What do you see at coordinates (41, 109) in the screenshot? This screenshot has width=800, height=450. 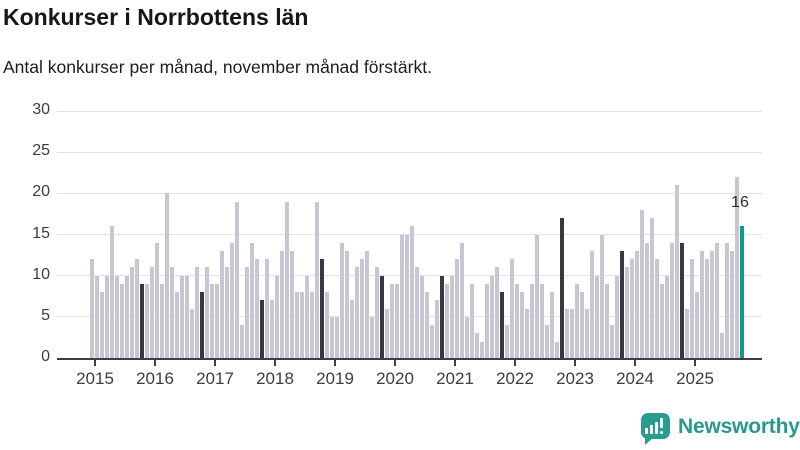 I see `y-axis-label-30: 30` at bounding box center [41, 109].